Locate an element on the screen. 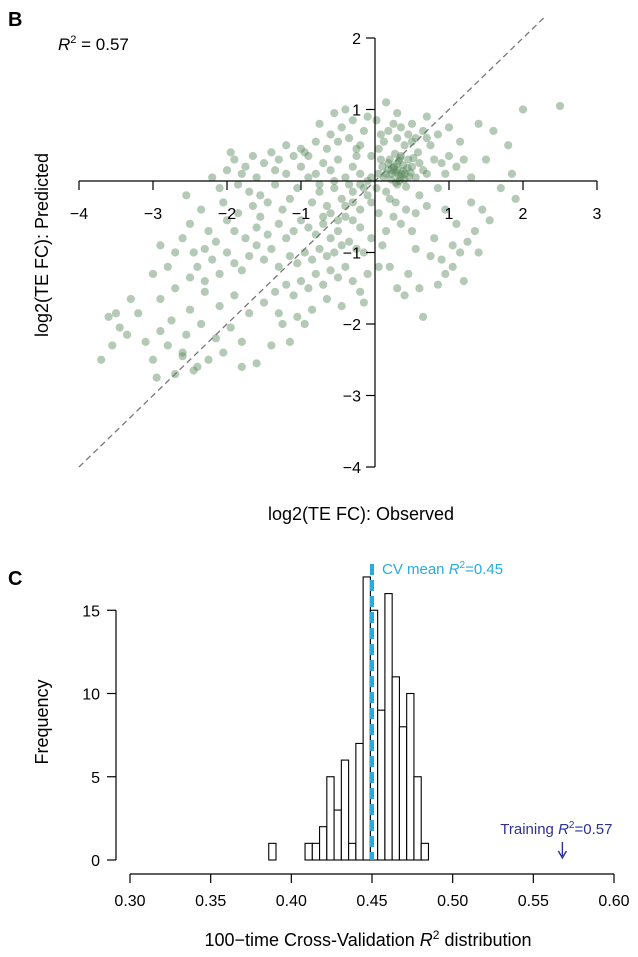 The width and height of the screenshot is (638, 957). y-tick-label: 5 is located at coordinates (95, 778).